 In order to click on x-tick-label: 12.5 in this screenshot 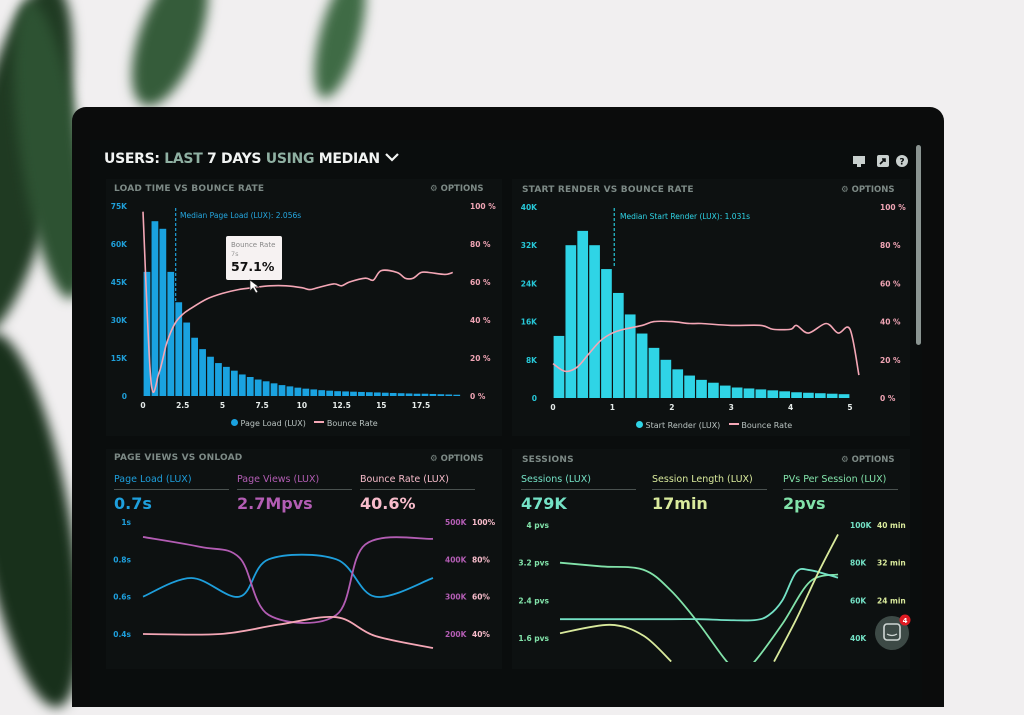, I will do `click(341, 405)`.